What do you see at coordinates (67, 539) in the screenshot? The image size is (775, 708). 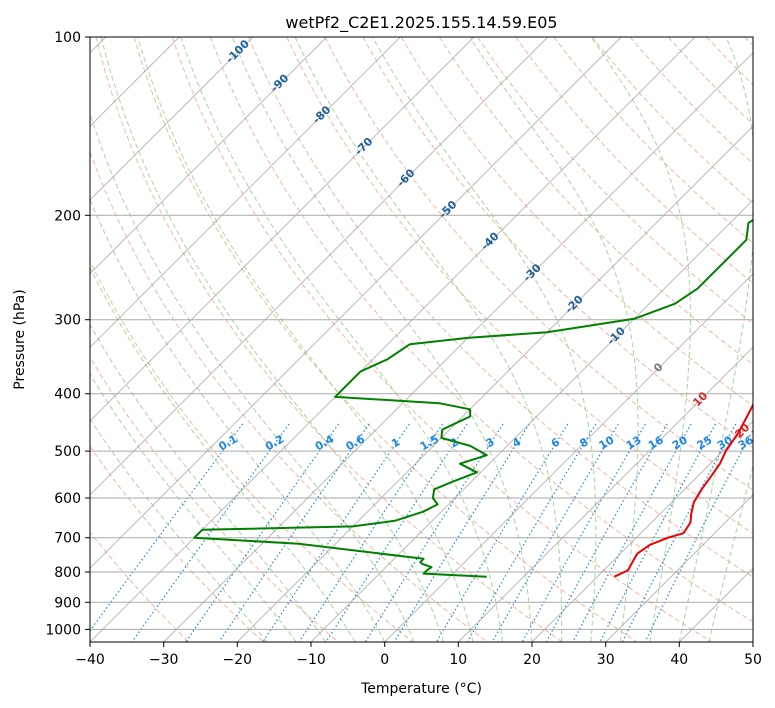 I see `y-tick-label: 700` at bounding box center [67, 539].